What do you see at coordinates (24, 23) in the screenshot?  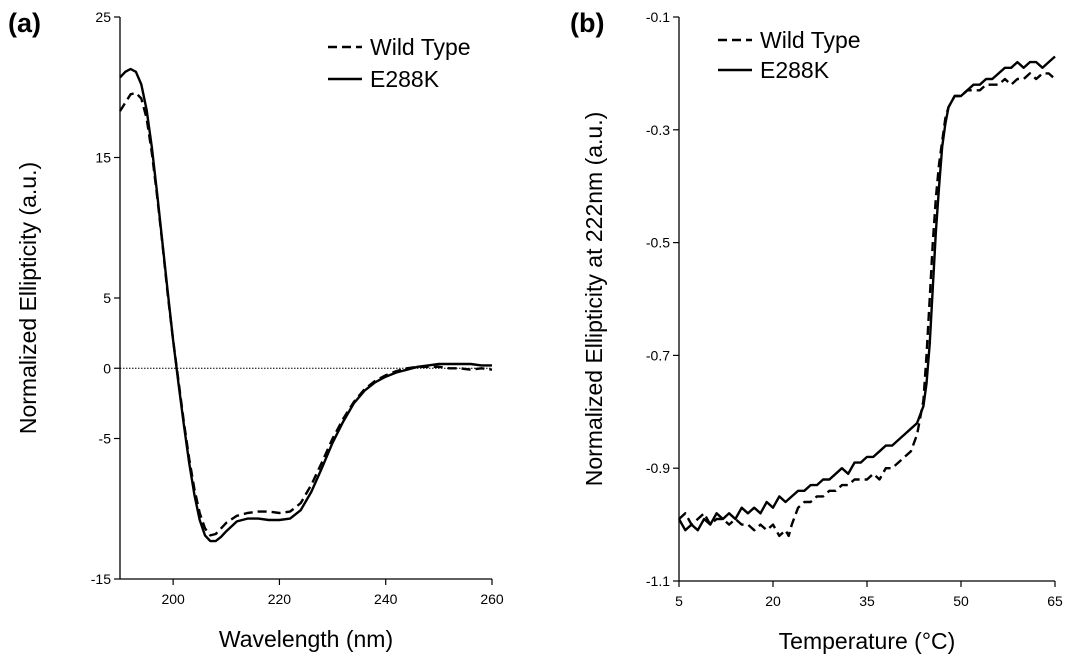 I see `panel-label: (a)` at bounding box center [24, 23].